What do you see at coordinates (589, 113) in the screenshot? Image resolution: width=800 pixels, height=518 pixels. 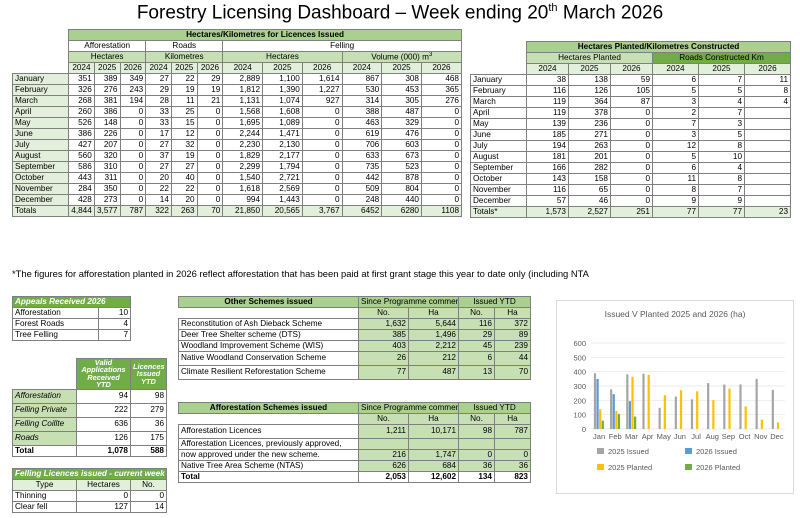 I see `table-cell: 378` at bounding box center [589, 113].